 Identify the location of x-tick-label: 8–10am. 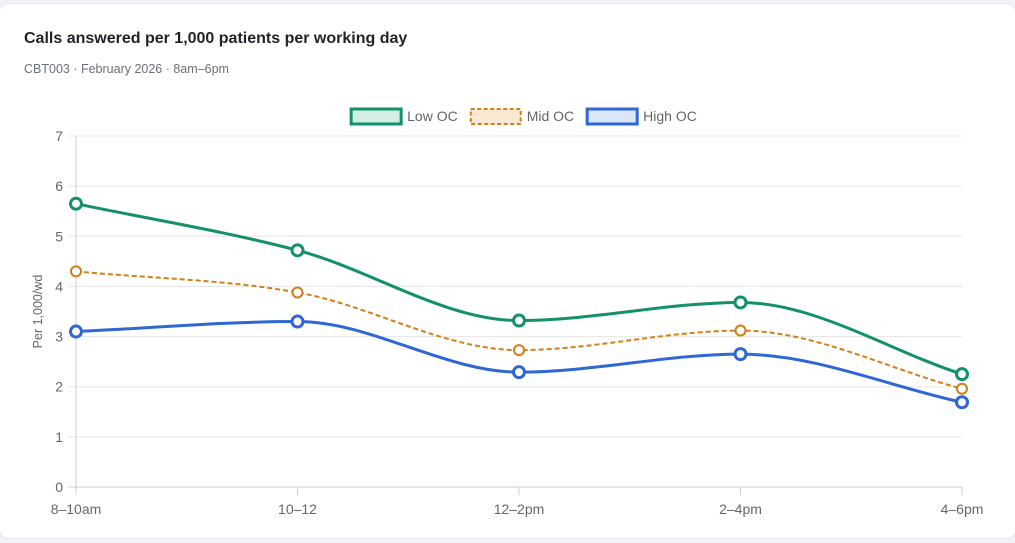
(76, 509).